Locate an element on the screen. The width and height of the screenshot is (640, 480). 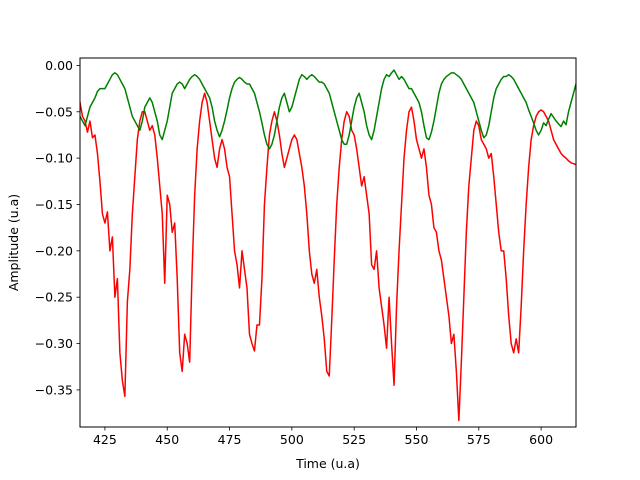
x-axis-label: Time (u.a) is located at coordinates (327, 463).